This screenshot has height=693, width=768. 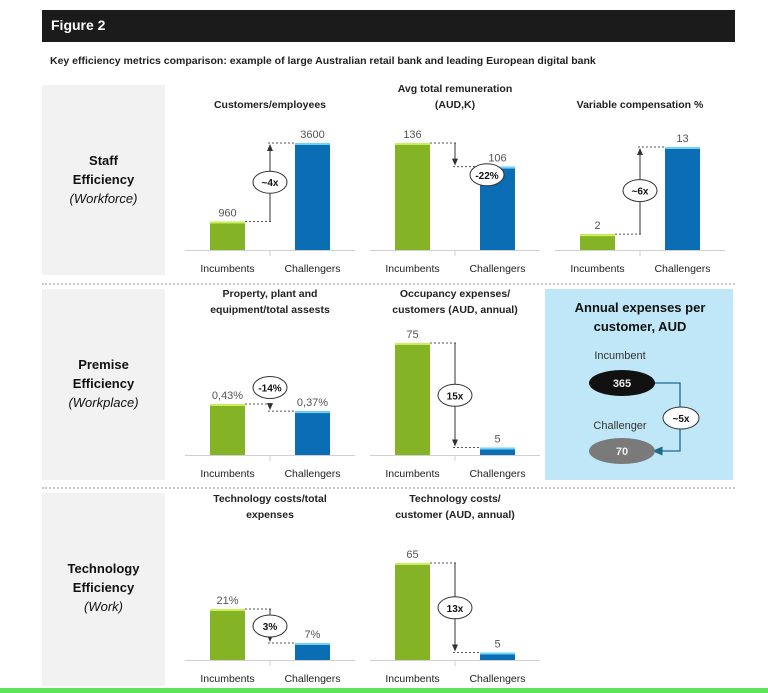 I want to click on chart-title-line: Technology costs/, so click(x=454, y=499).